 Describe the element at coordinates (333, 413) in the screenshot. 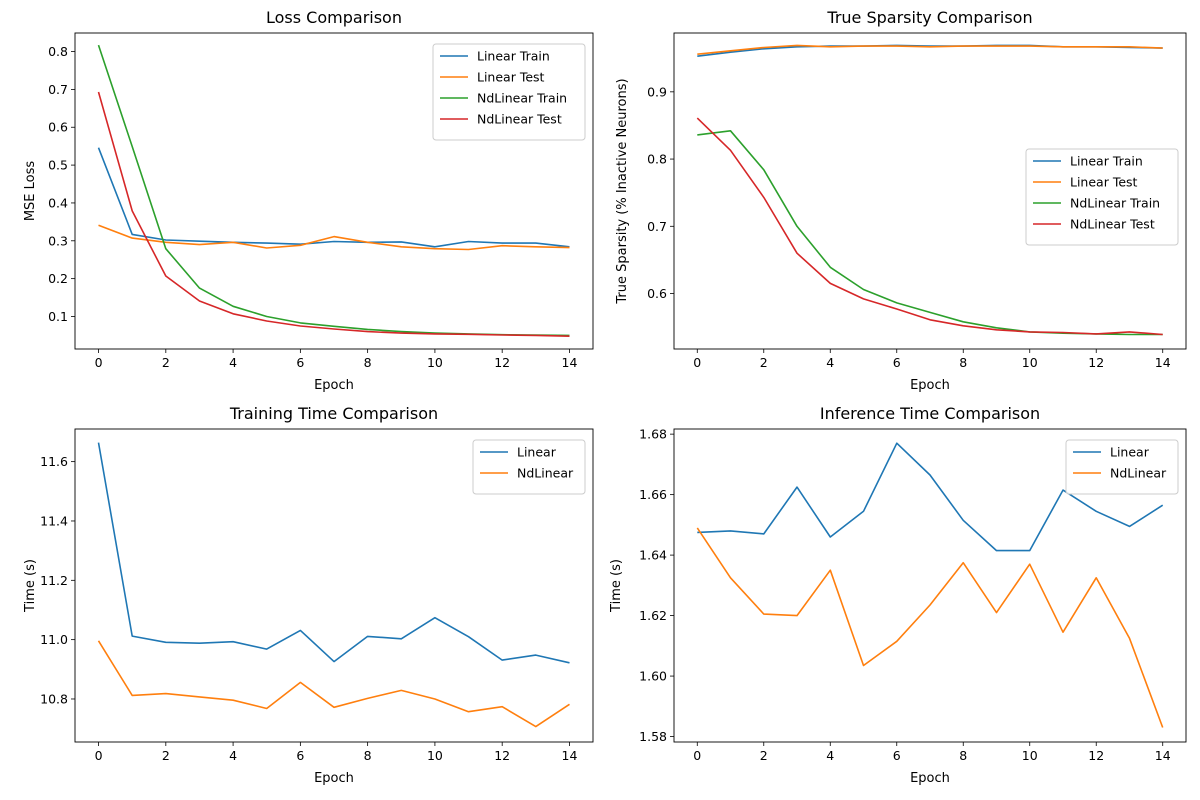

I see `chart-title: Training Time Comparison` at that location.